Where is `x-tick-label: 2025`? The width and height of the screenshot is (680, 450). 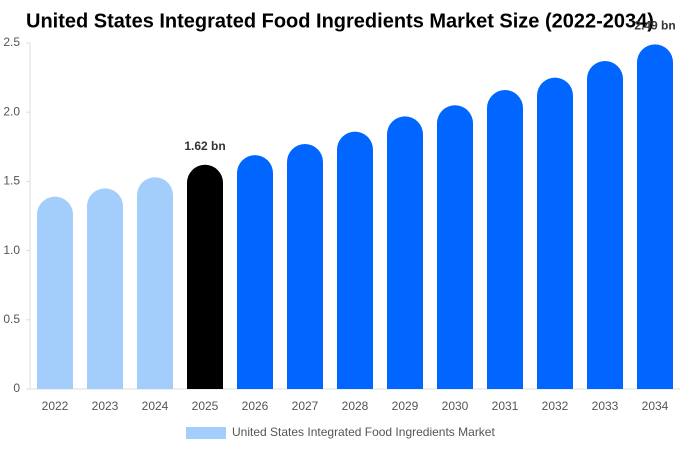
x-tick-label: 2025 is located at coordinates (205, 406).